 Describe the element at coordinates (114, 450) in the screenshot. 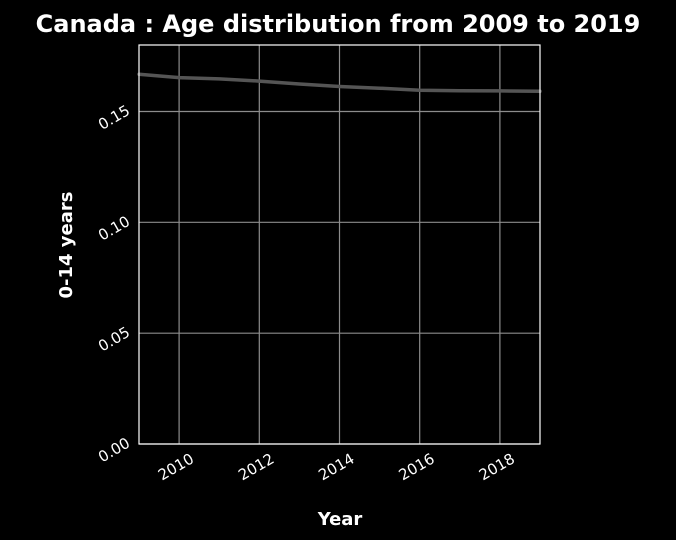

I see `y-tick-label: 0.00` at that location.